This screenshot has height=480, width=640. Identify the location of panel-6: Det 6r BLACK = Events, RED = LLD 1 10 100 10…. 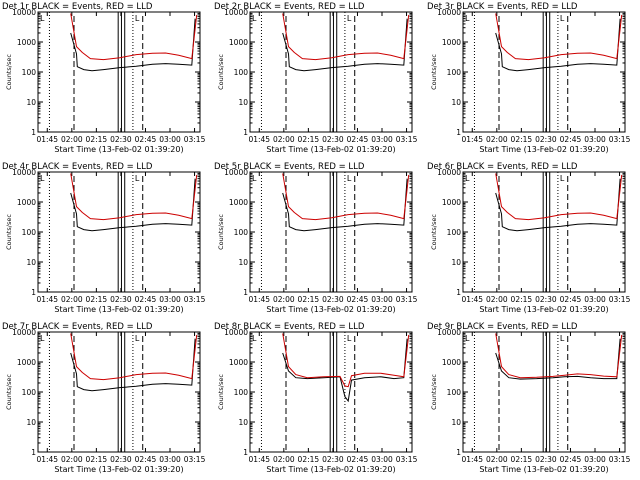
(529, 238).